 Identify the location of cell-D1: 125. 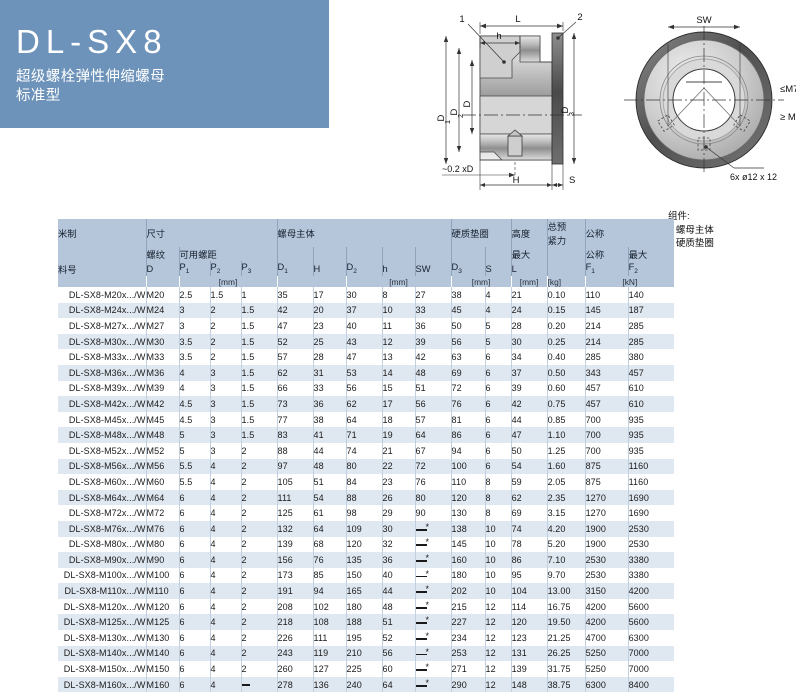
(295, 513).